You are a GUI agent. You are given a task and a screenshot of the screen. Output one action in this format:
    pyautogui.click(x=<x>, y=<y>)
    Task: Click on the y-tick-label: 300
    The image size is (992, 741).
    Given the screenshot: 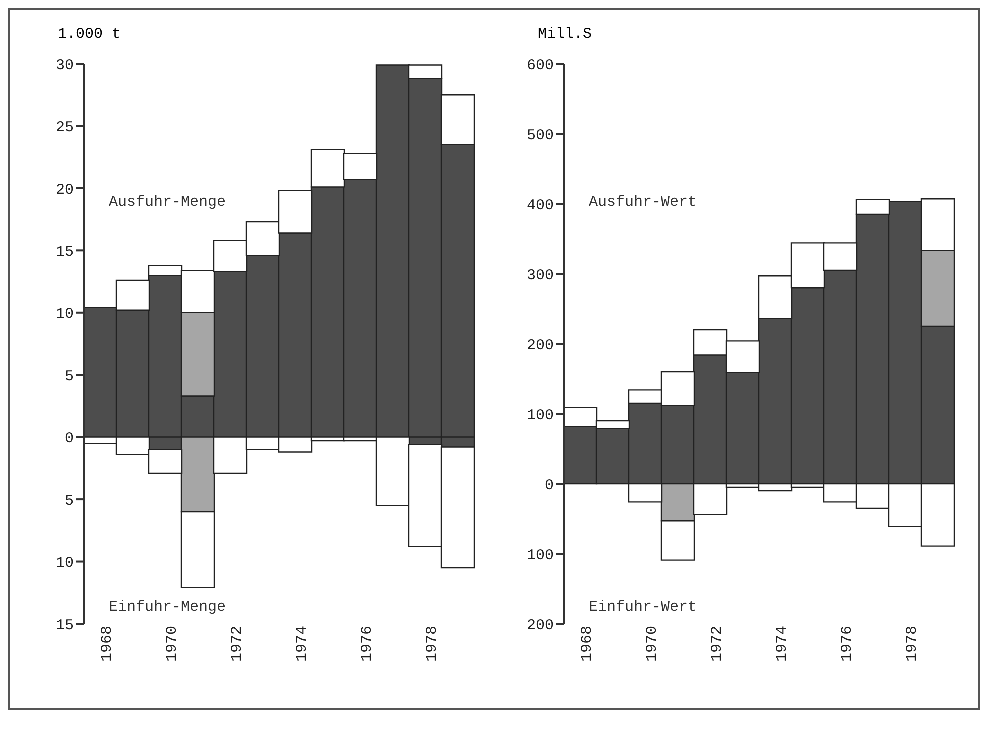 What is the action you would take?
    pyautogui.click(x=540, y=275)
    